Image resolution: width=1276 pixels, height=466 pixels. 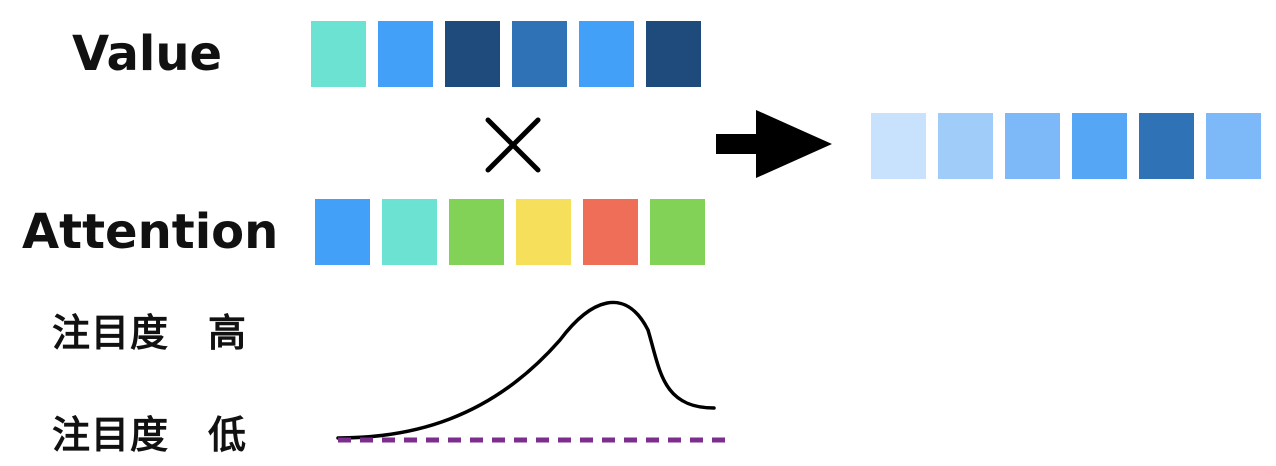 I want to click on value-vector, so click(x=506, y=54).